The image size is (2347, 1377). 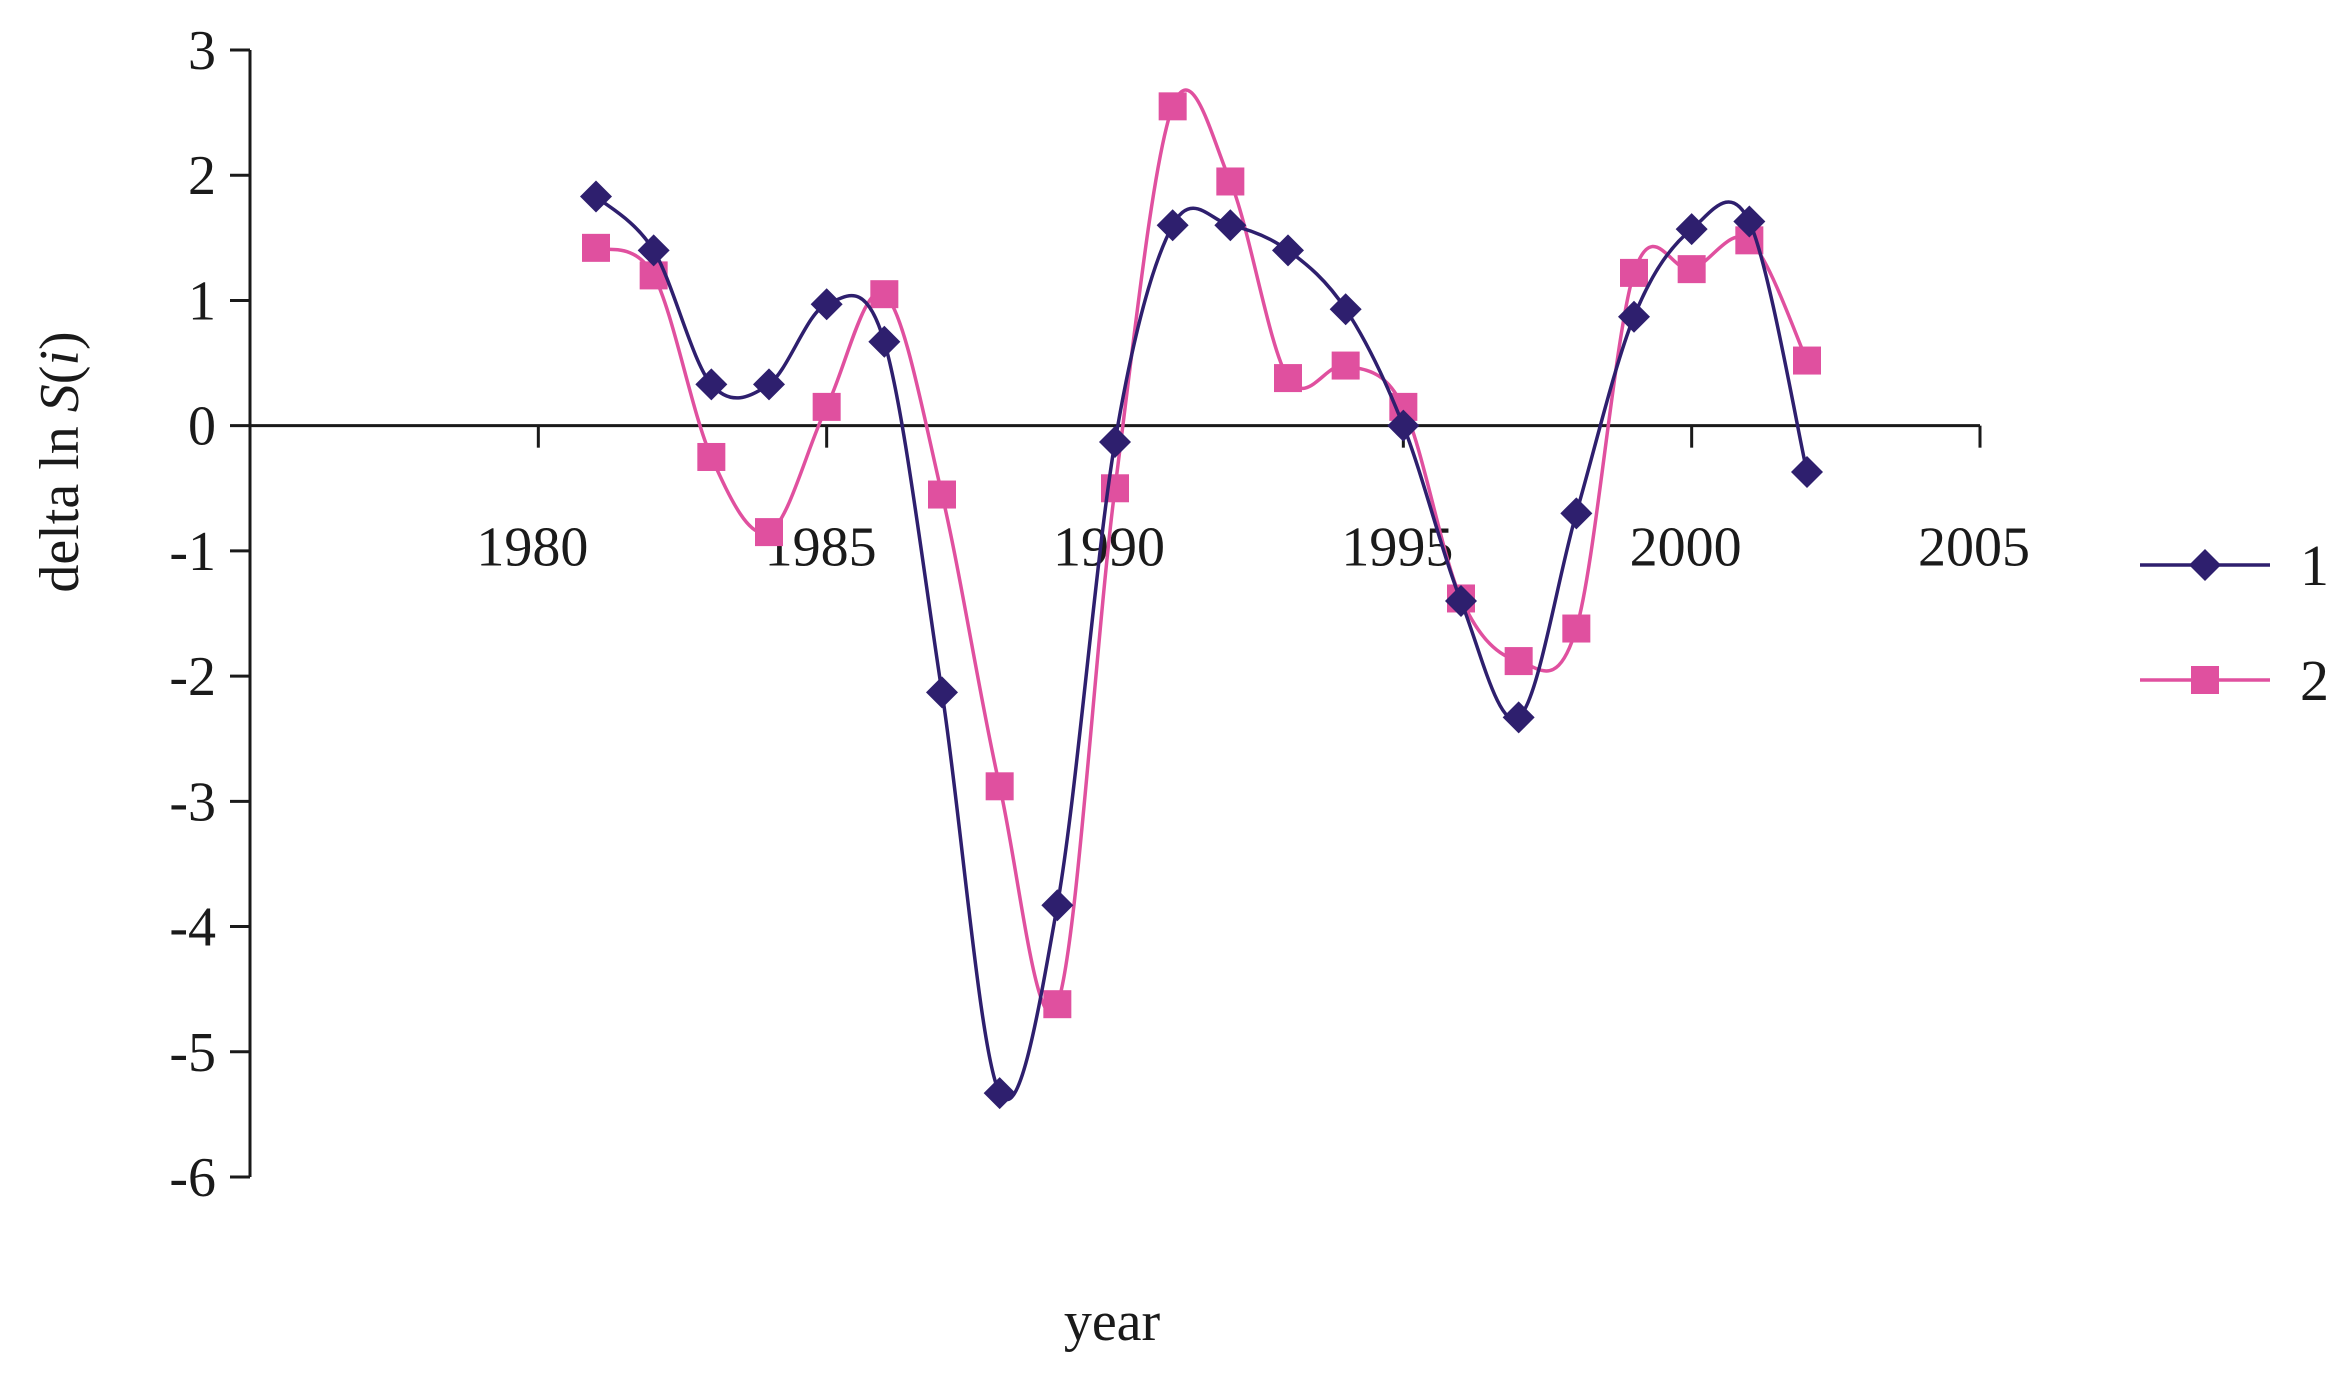 I want to click on legend-item-2: 2, so click(x=2234, y=680).